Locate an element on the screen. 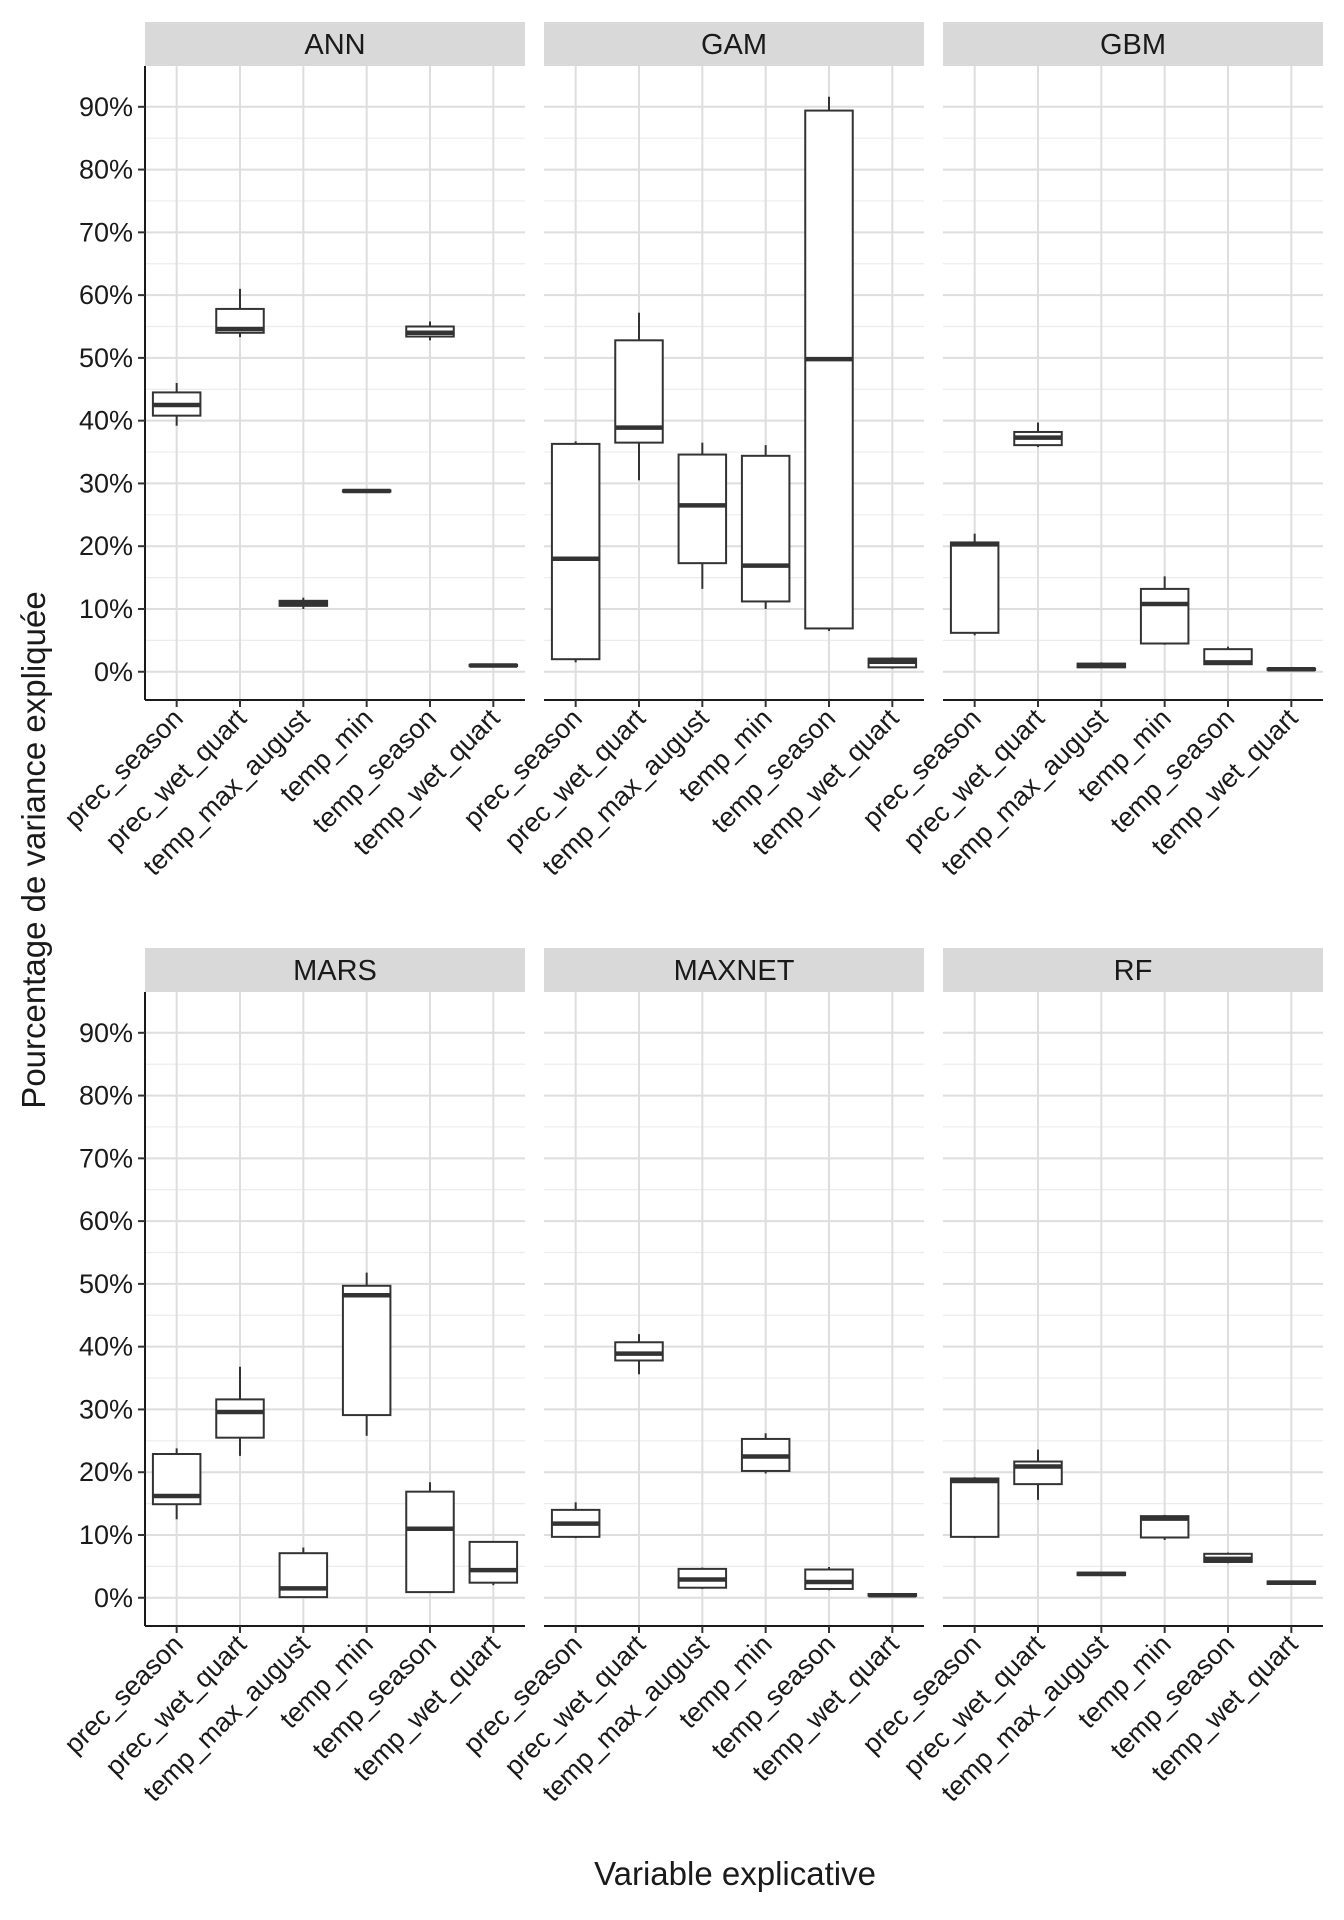 This screenshot has width=1344, height=1920. facet-strip-label: ANN is located at coordinates (334, 45).